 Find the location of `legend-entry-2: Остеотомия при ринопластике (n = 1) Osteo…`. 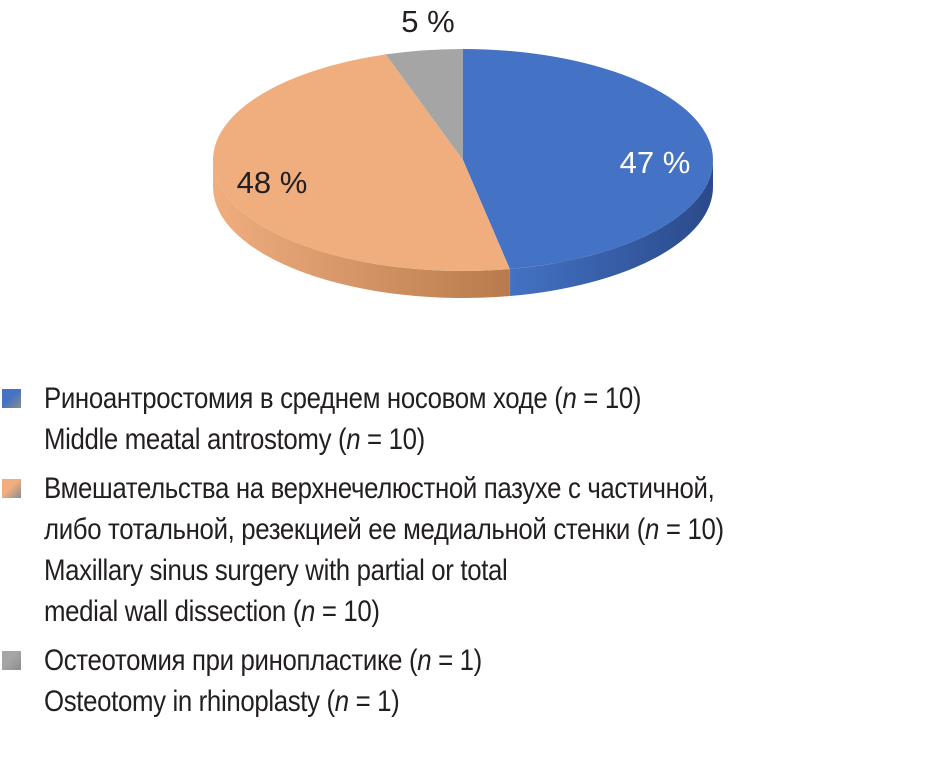

legend-entry-2: Остеотомия при ринопластике (n = 1) Osteo… is located at coordinates (463, 681).